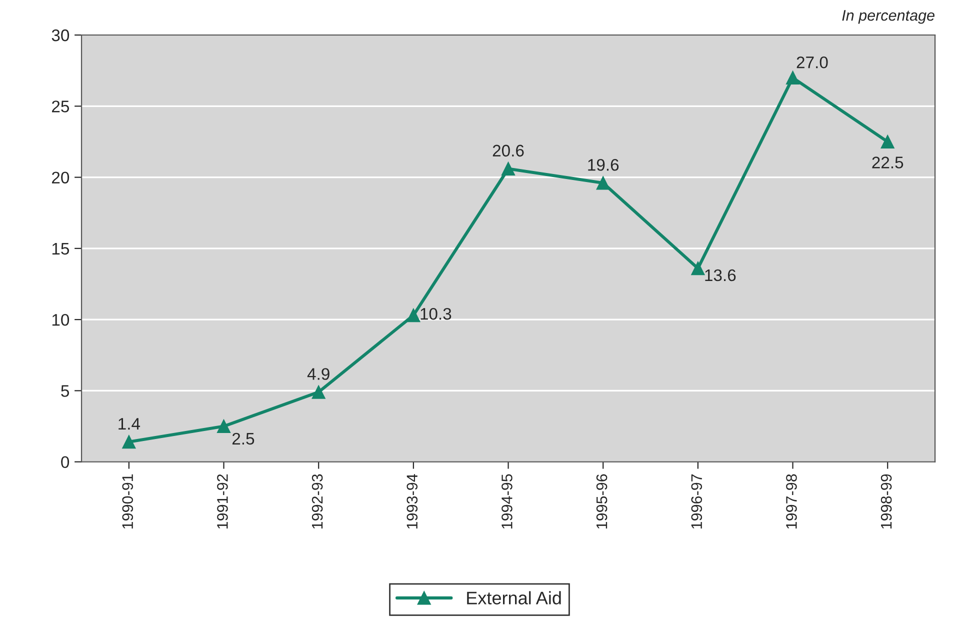  I want to click on y-tick-label: 10, so click(61, 320).